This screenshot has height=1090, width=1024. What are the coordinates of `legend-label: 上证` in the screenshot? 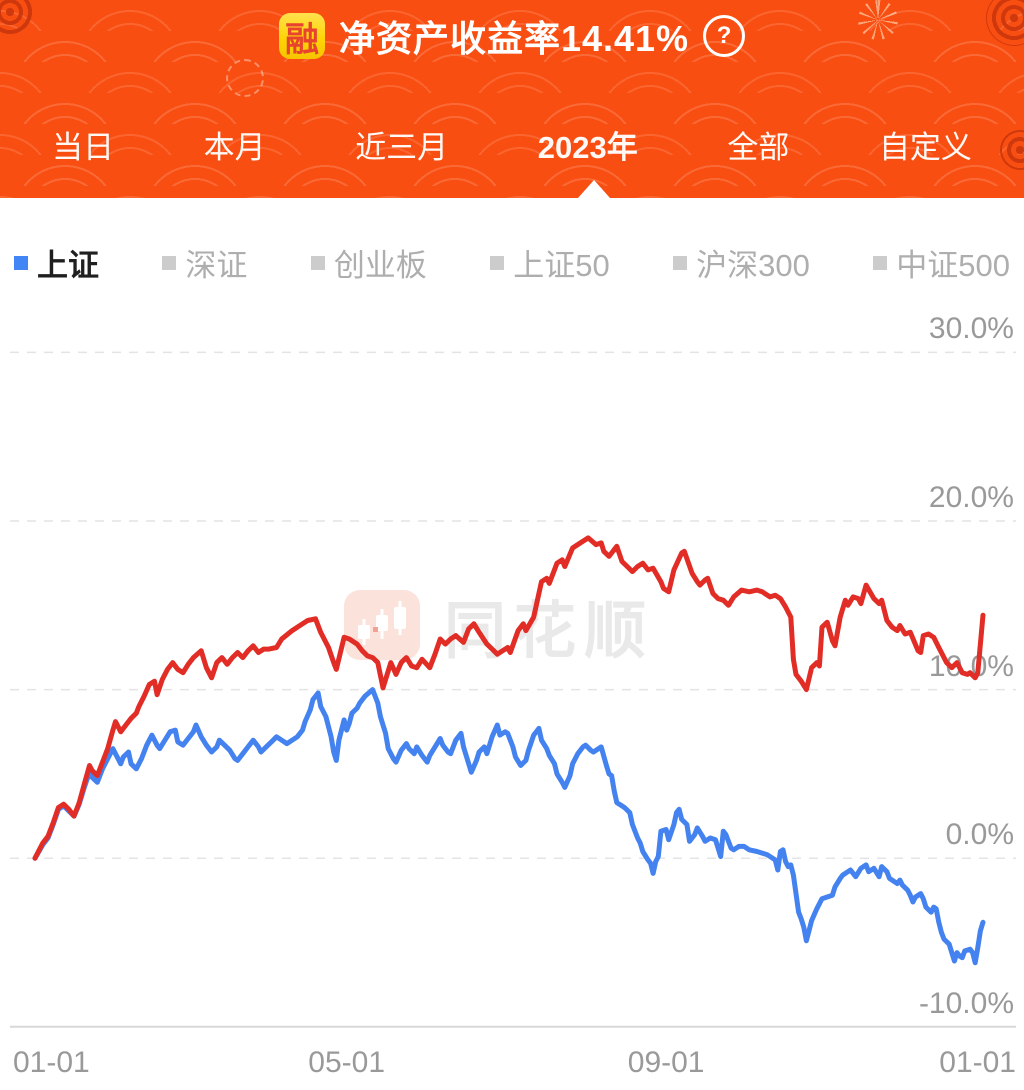 It's located at (68, 265).